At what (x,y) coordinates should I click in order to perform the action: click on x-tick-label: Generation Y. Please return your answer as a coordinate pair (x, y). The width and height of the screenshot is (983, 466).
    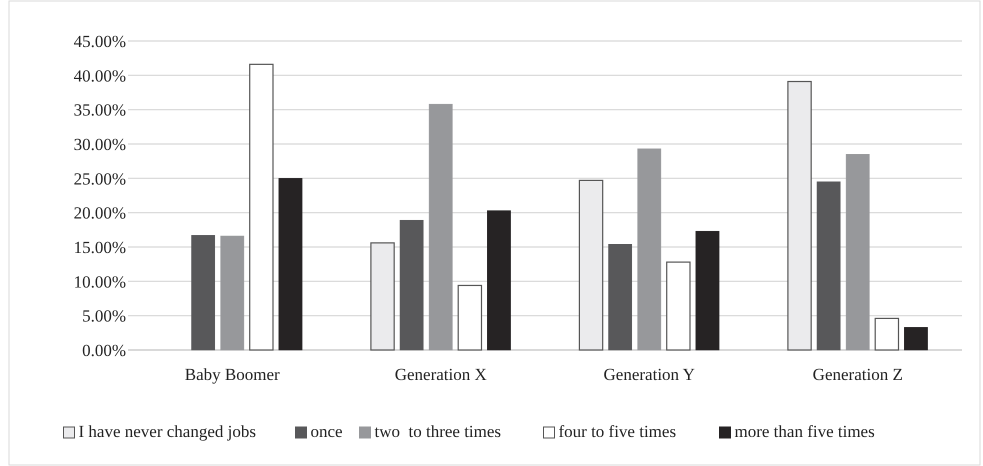
    Looking at the image, I should click on (649, 374).